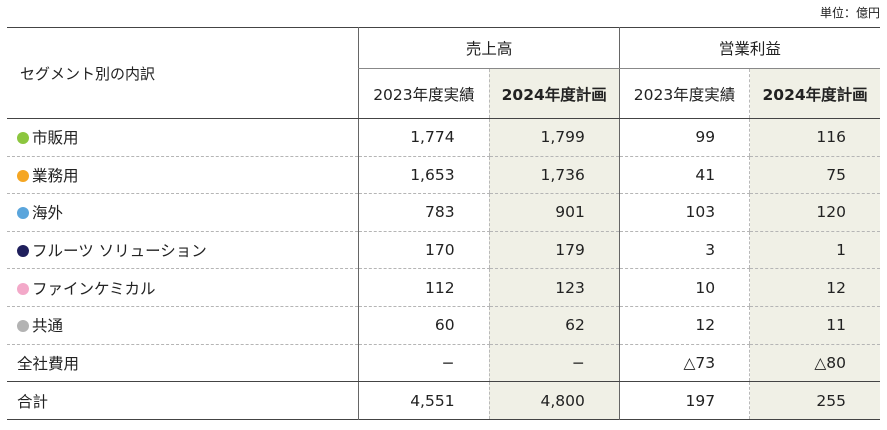 This screenshot has height=430, width=887. Describe the element at coordinates (183, 287) in the screenshot. I see `segment-label-cell: ファインケミカル` at that location.